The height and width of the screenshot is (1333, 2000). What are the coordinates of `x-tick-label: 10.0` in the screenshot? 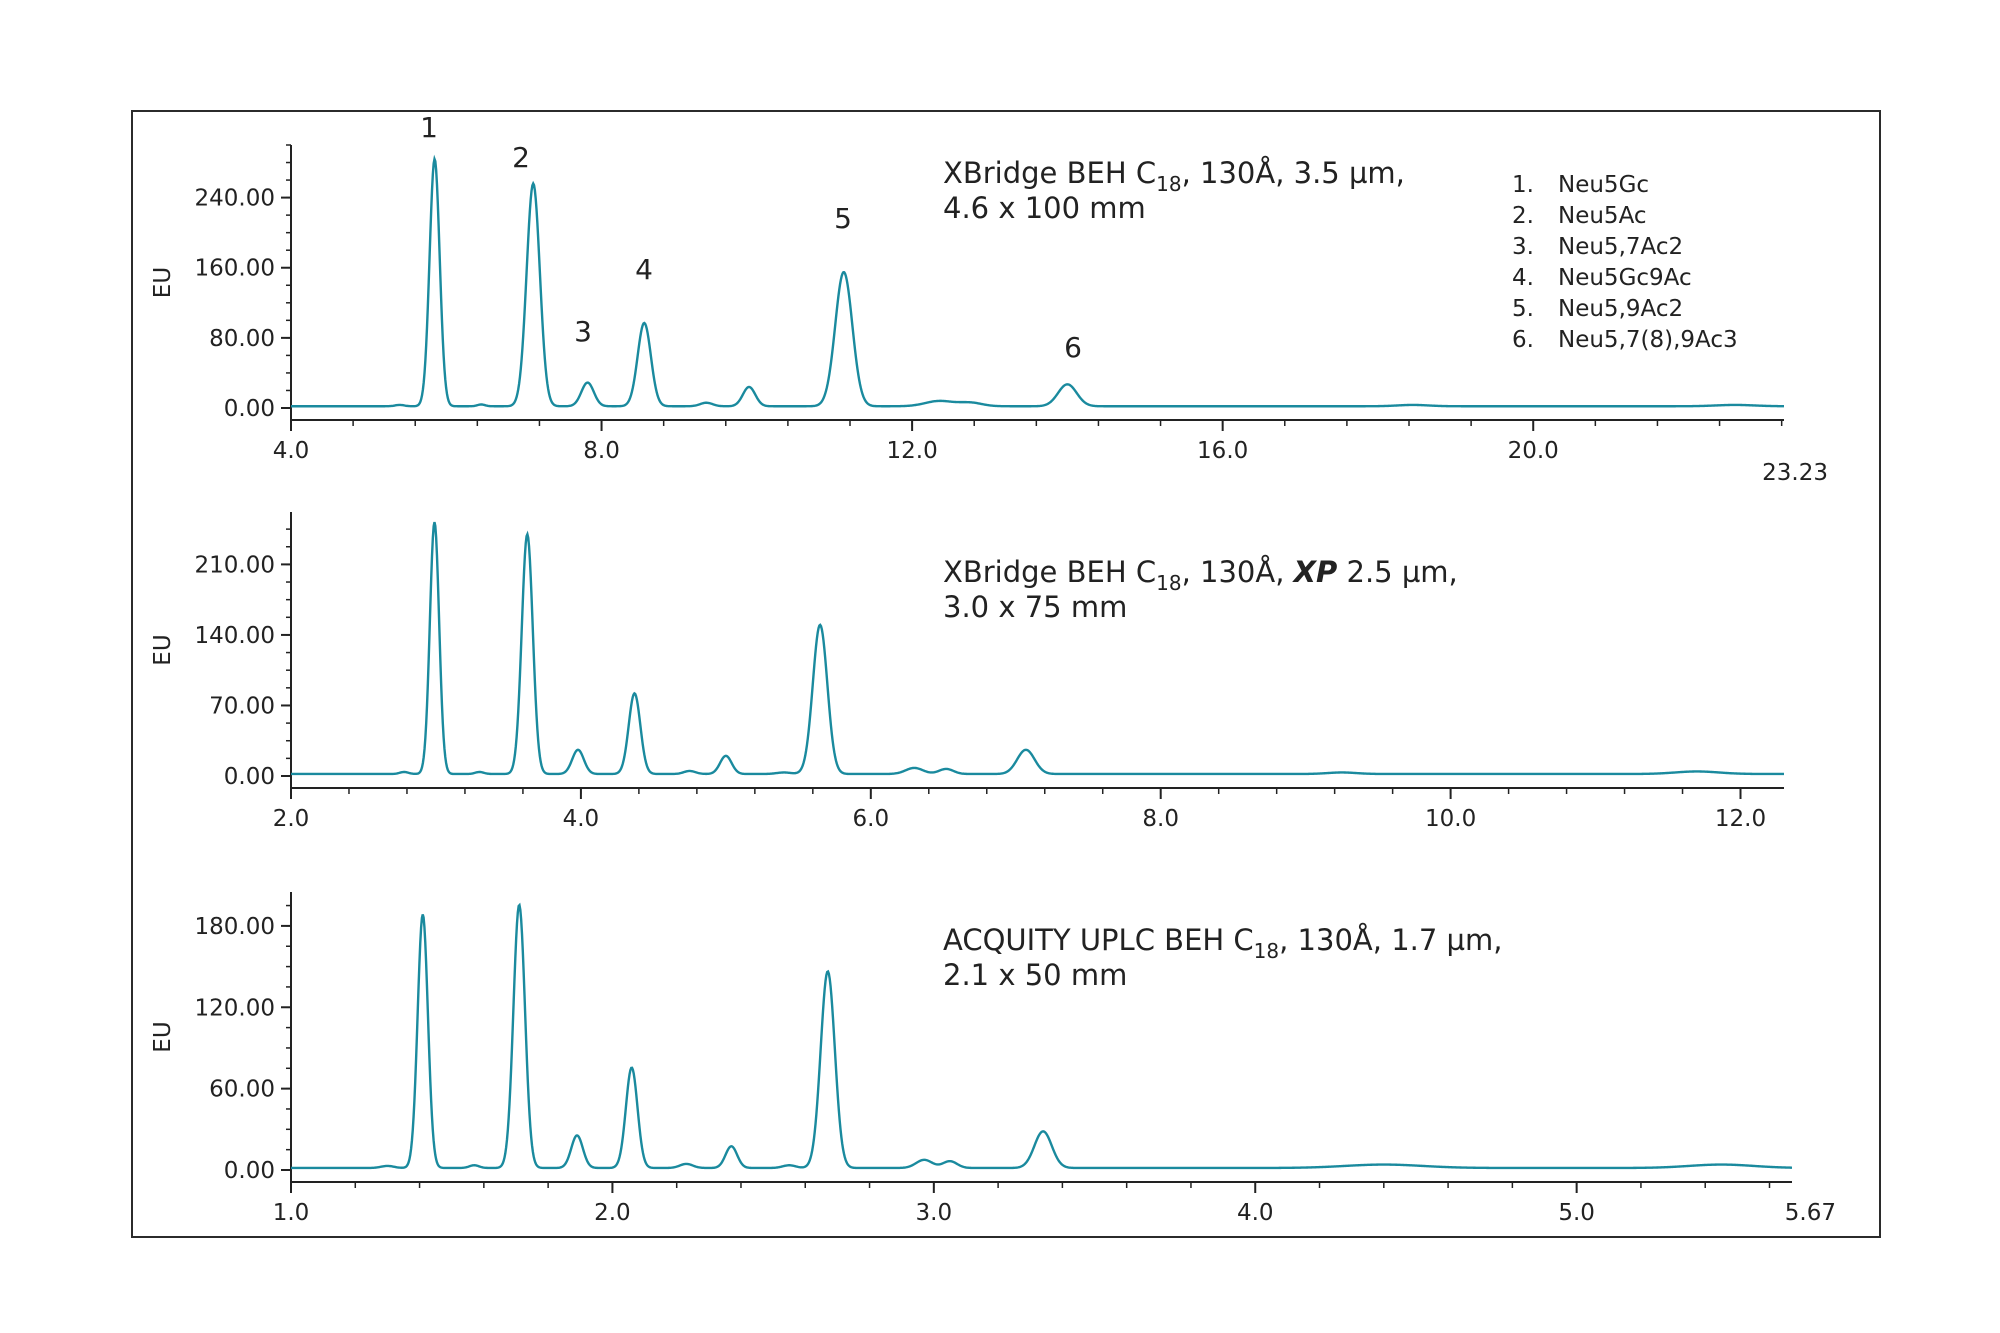 It's located at (1450, 819).